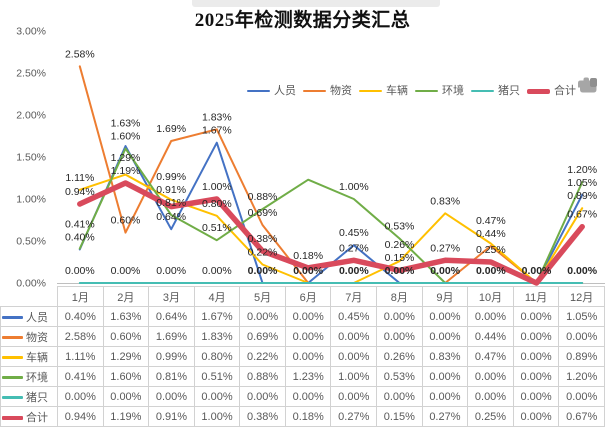  Describe the element at coordinates (126, 124) in the screenshot. I see `data-label: 1.63%` at that location.